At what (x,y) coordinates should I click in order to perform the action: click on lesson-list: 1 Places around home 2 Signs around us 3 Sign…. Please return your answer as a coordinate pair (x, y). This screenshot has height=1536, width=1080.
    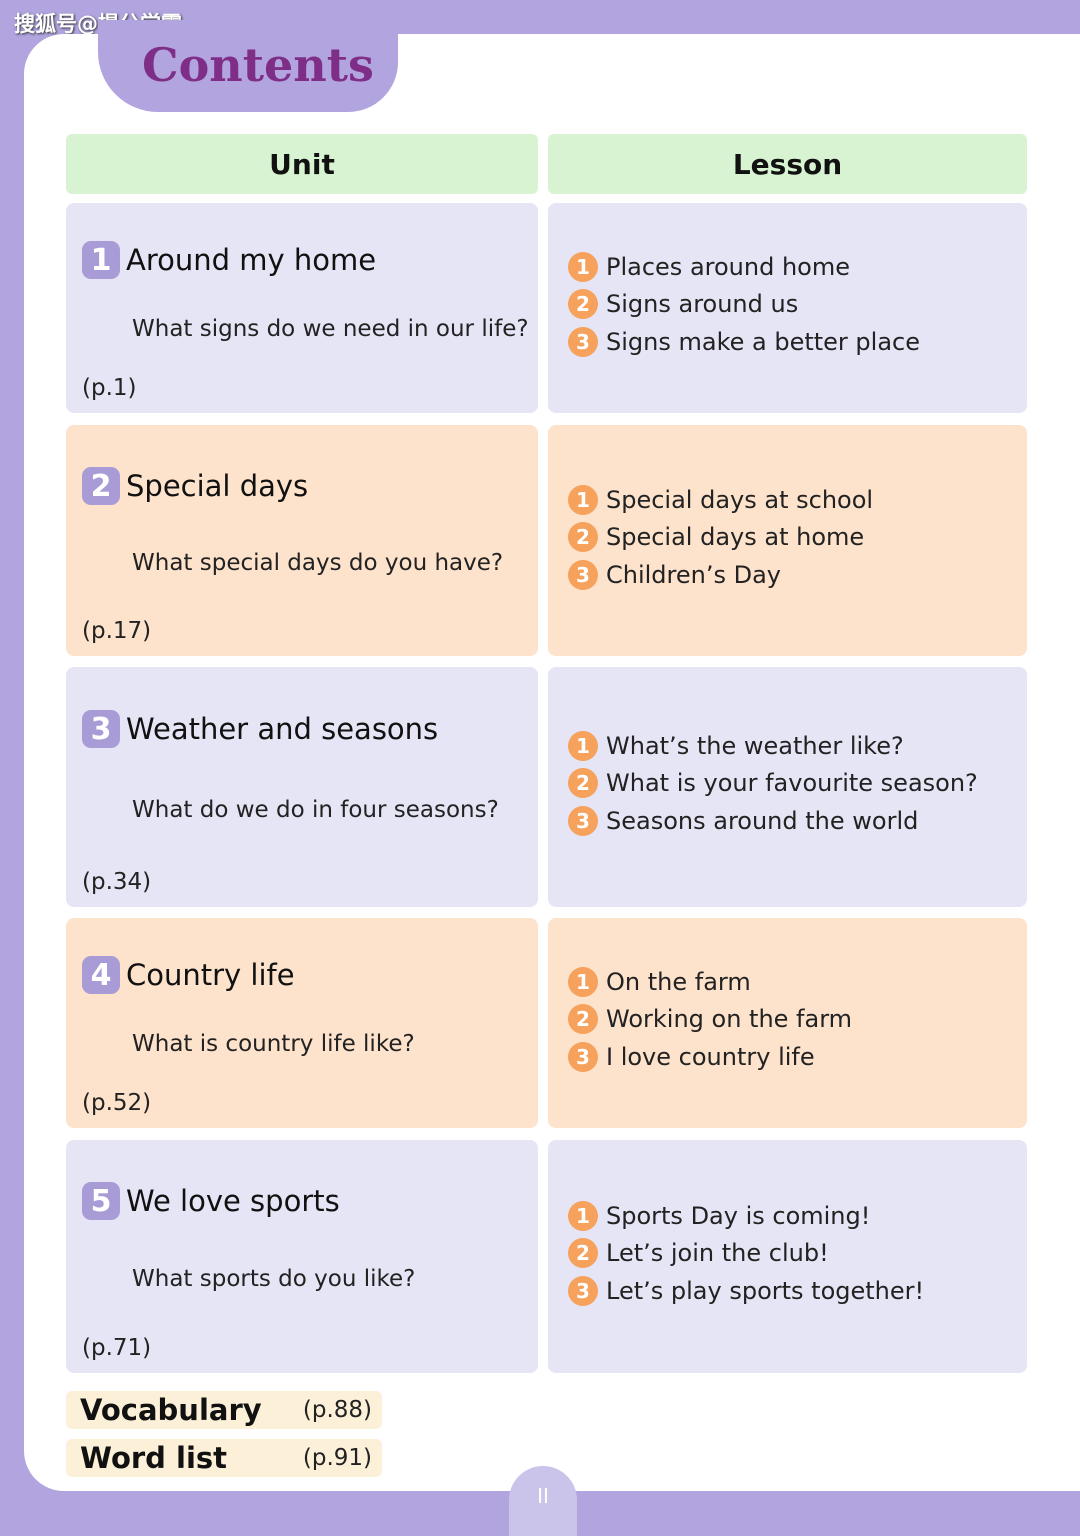
    Looking at the image, I should click on (744, 304).